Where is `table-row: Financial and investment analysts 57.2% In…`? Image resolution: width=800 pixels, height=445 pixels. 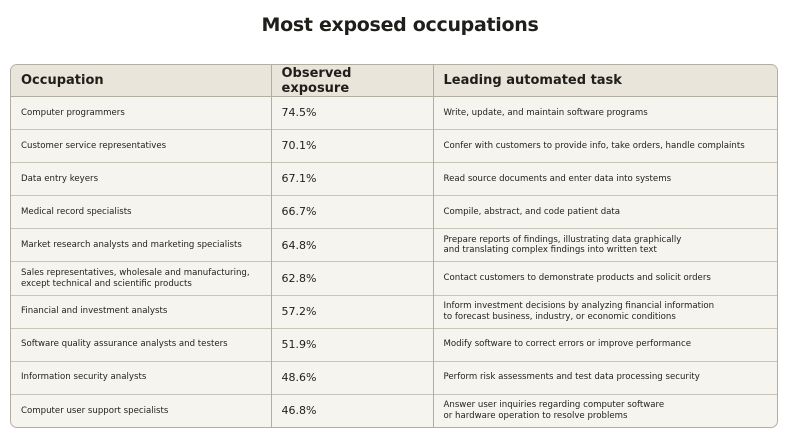
table-row: Financial and investment analysts 57.2% In… is located at coordinates (394, 311).